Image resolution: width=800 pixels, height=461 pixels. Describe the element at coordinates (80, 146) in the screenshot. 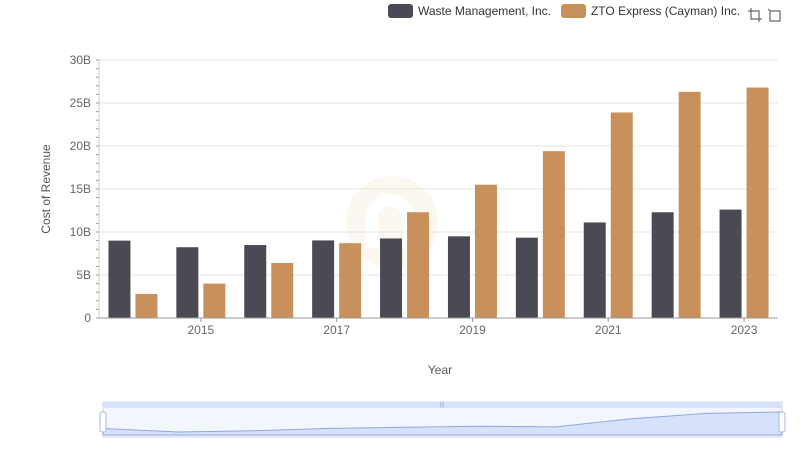

I see `y-tick-label: 20B` at that location.